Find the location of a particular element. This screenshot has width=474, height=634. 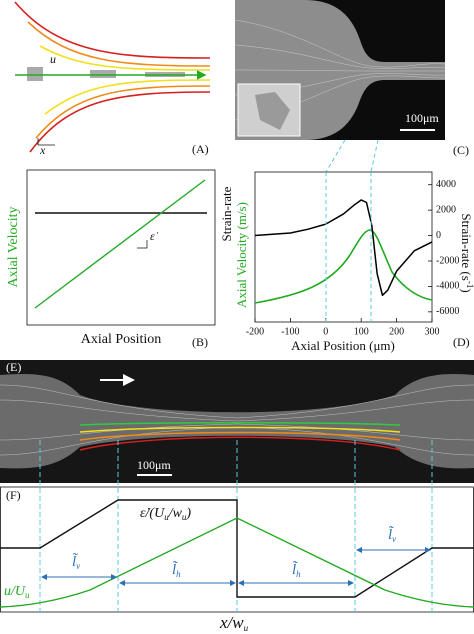

label-part: Strain-rate (s is located at coordinates (466, 247).